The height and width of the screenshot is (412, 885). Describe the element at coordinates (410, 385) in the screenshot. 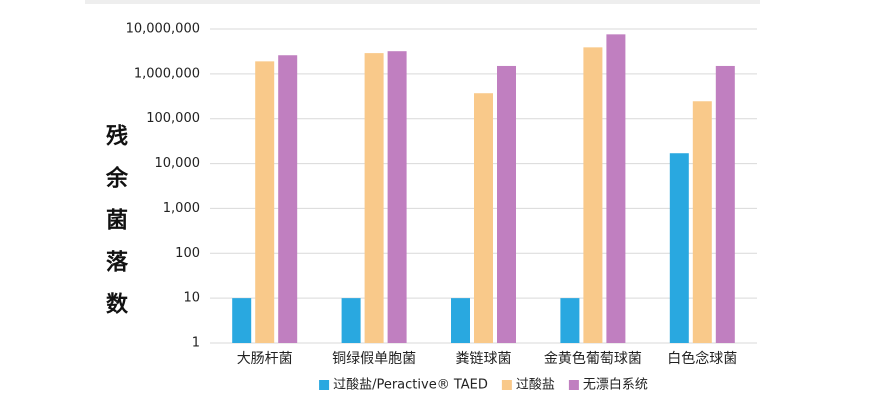

I see `legend-label: 过酸盐/Peractive® TAED` at that location.